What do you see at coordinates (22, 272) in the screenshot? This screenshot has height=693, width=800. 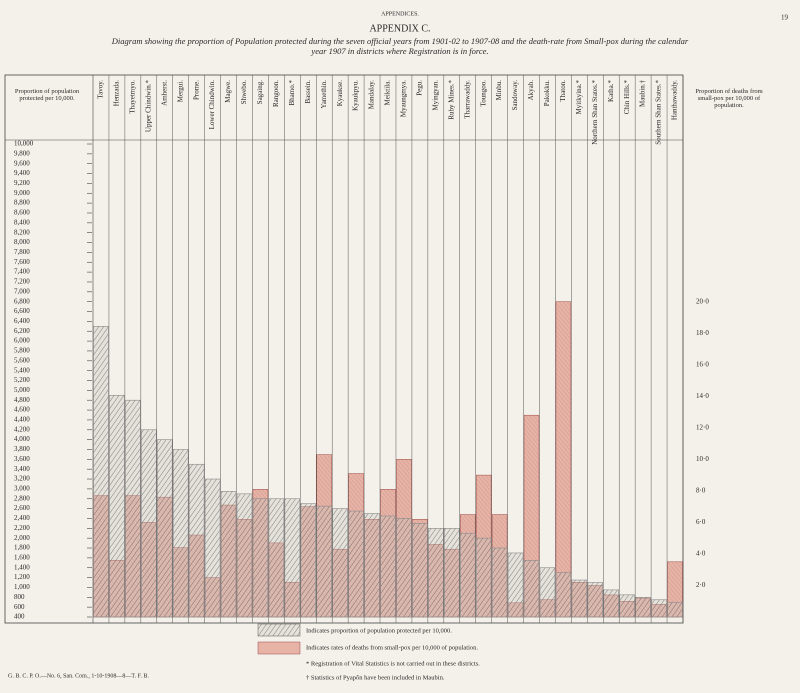 I see `y-tick-label: 7,400` at bounding box center [22, 272].